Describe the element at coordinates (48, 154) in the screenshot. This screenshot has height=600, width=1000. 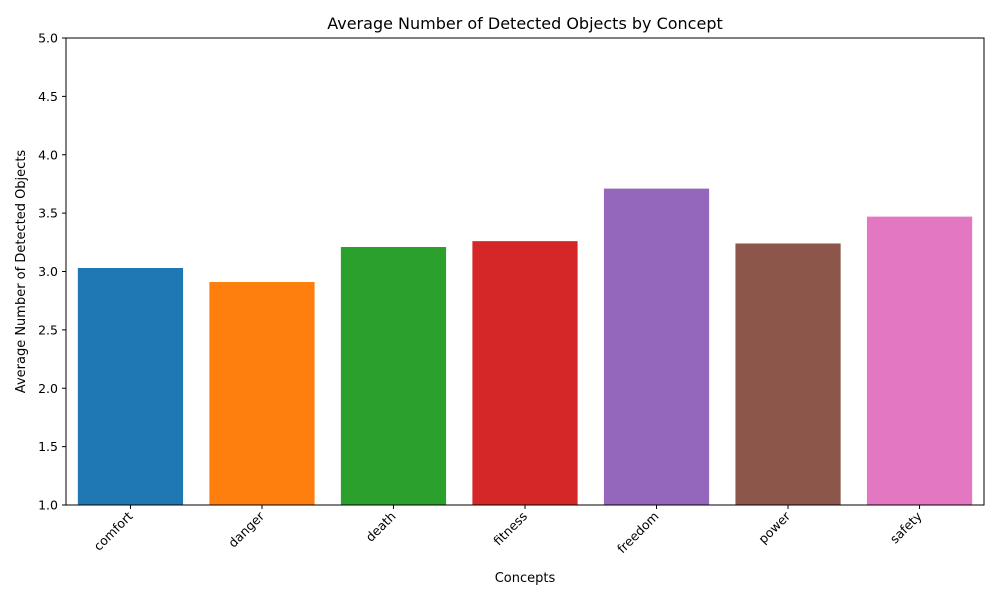
I see `y-tick-label: 4.0` at that location.